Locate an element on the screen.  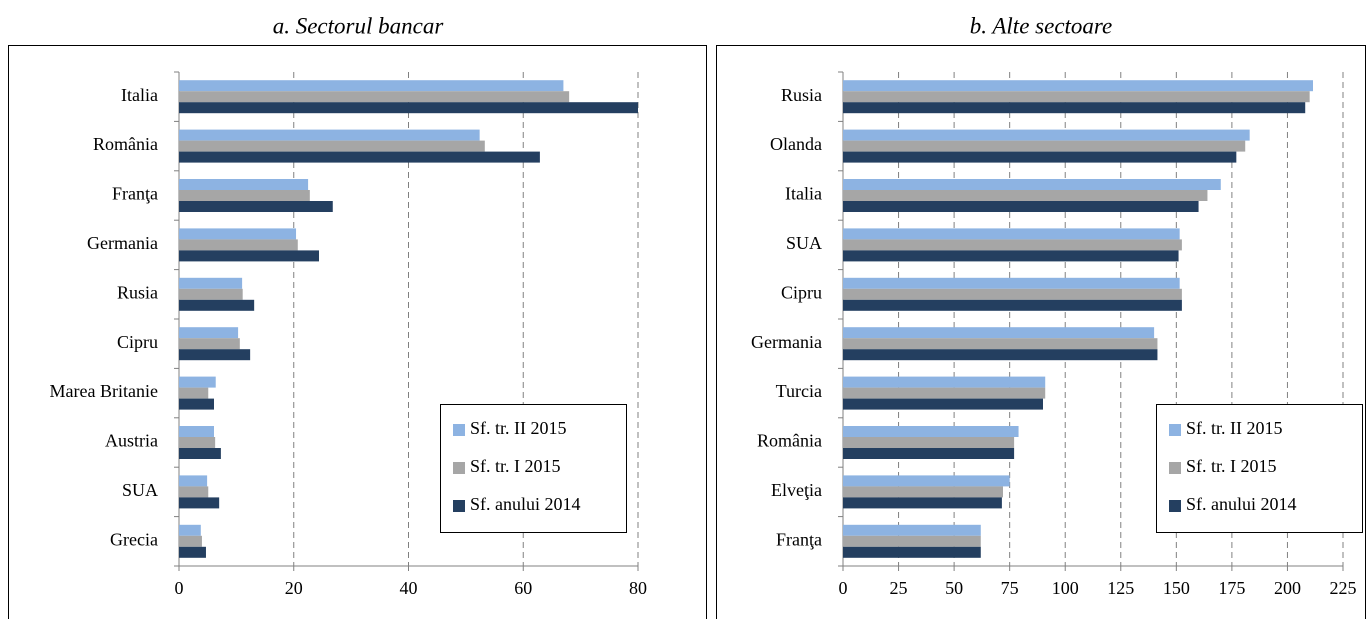
chart-title: b. Alte sectoare is located at coordinates (1041, 25).